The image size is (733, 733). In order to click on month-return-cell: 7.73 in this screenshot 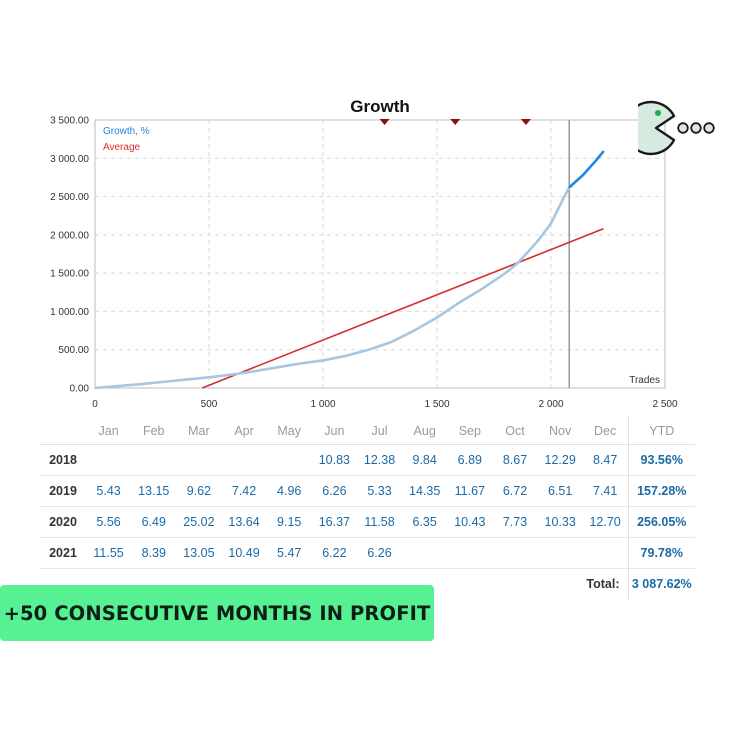, I will do `click(515, 522)`.